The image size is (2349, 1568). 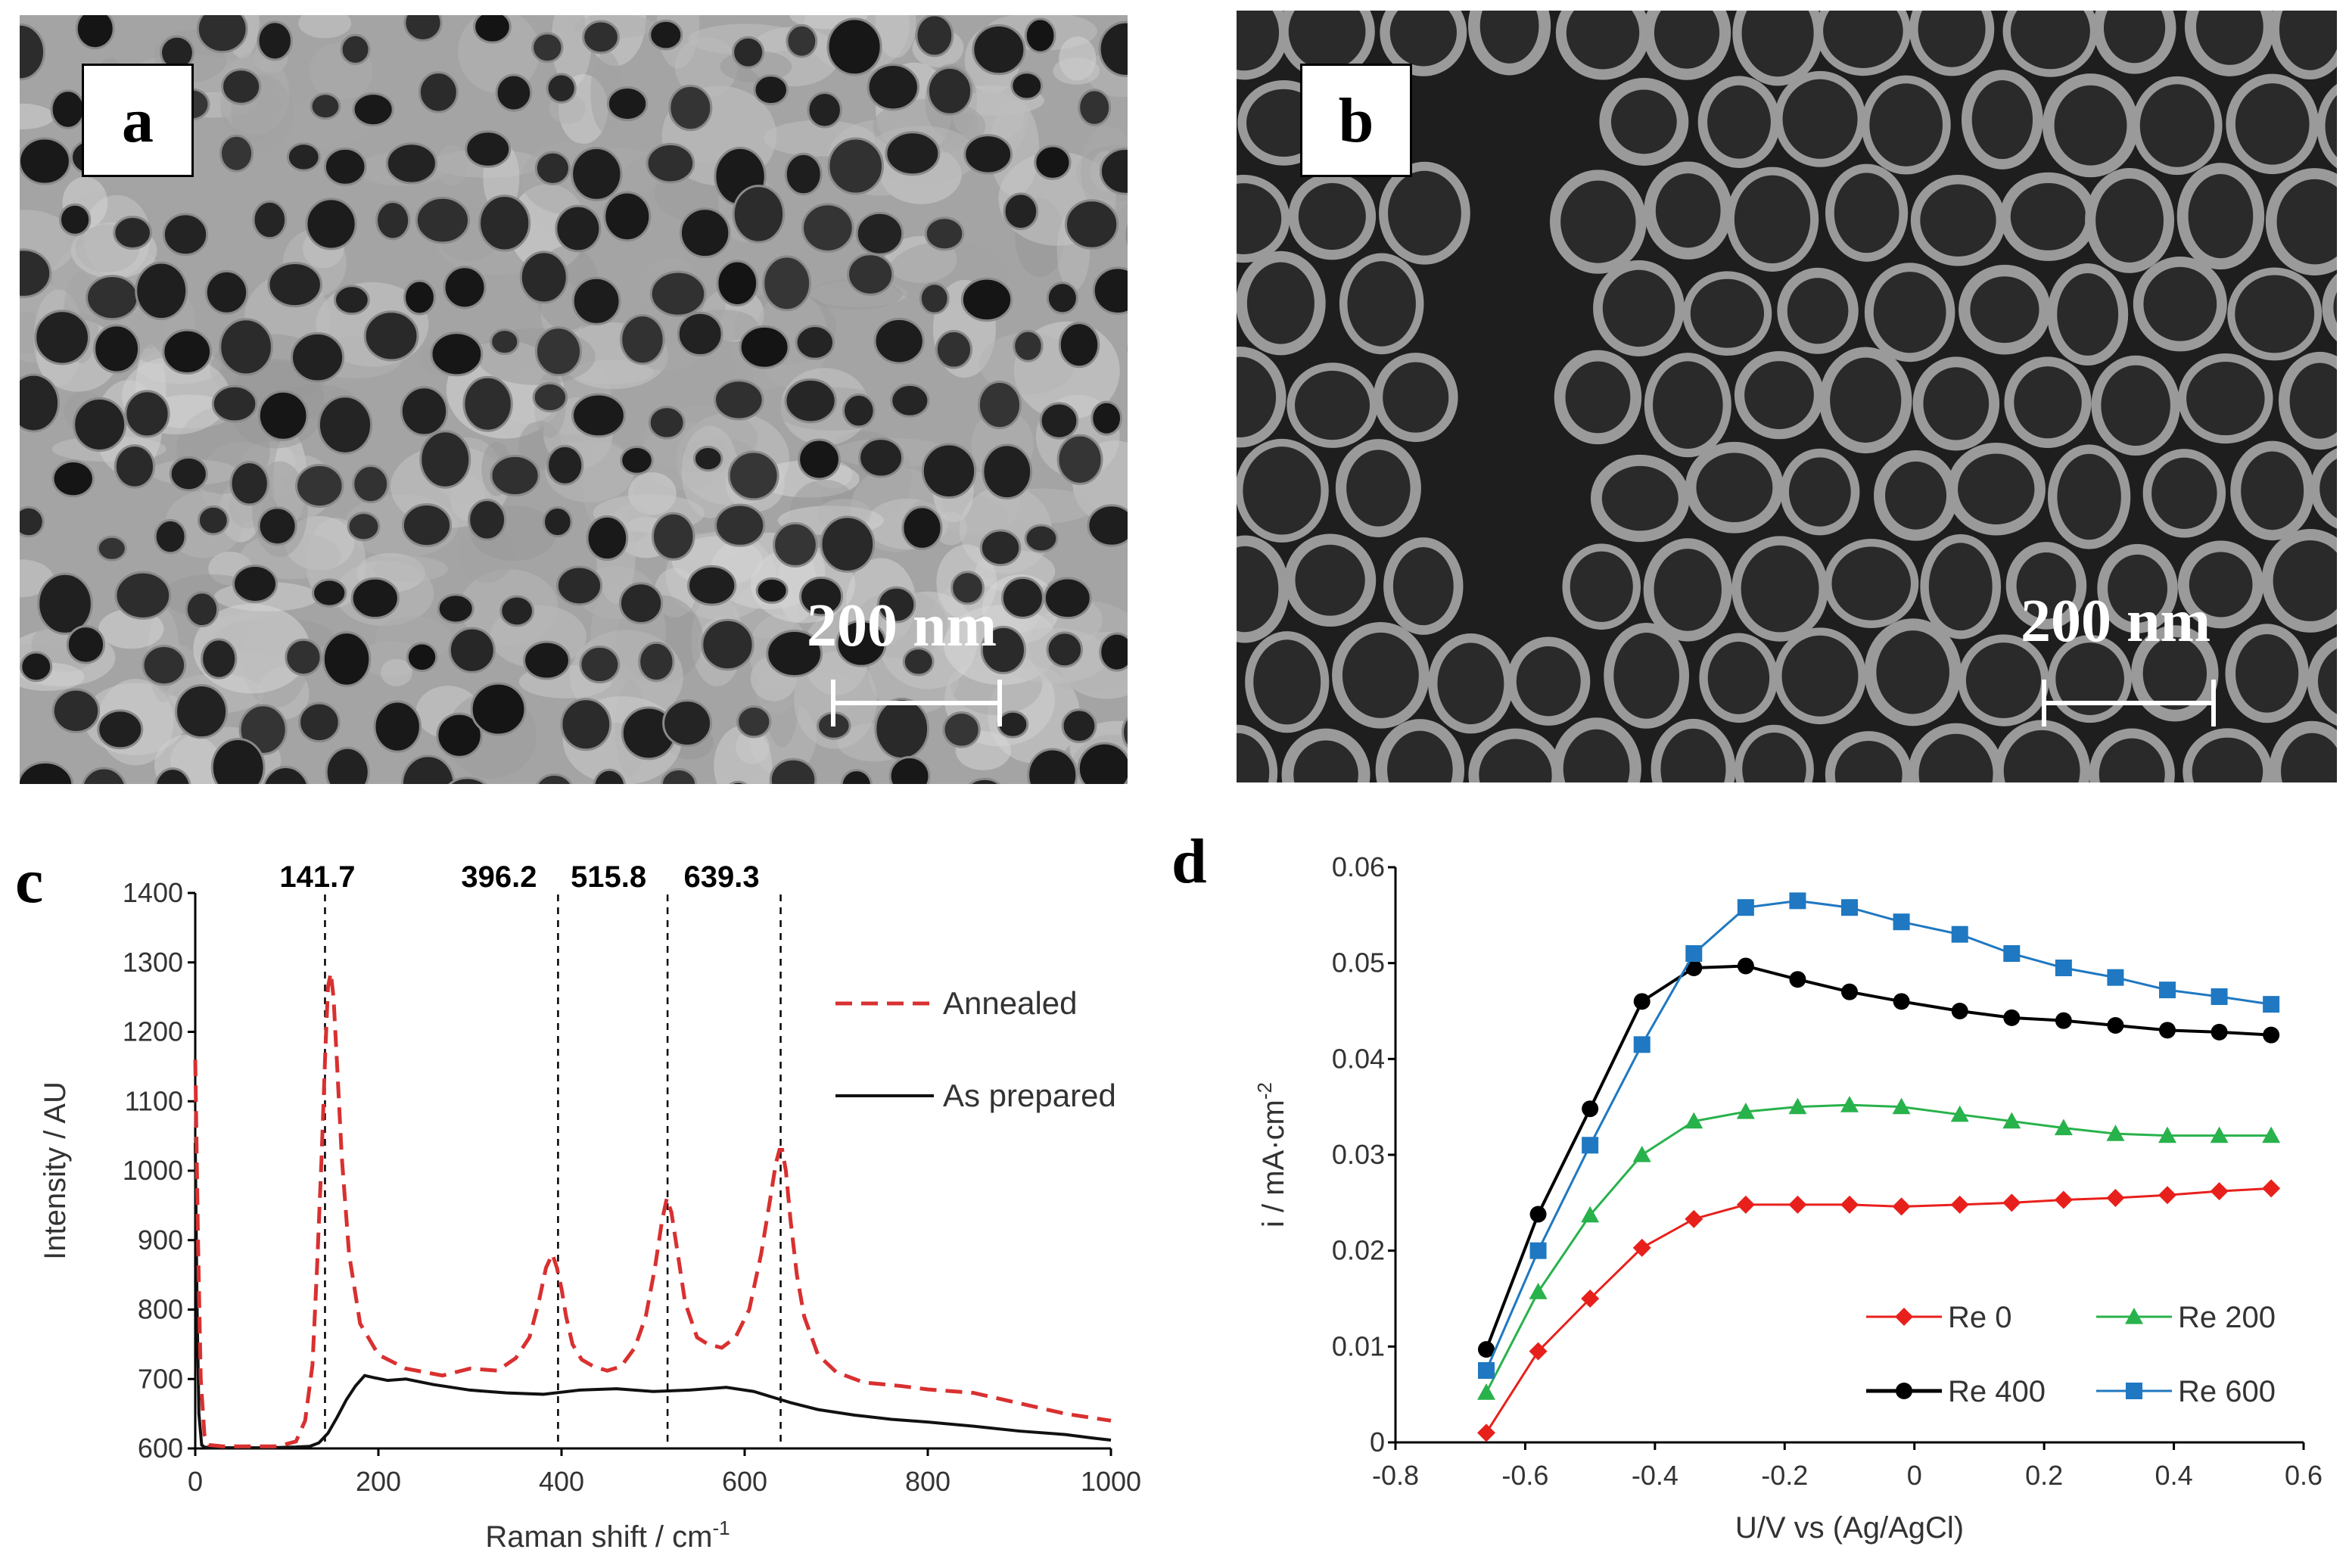 What do you see at coordinates (1656, 1475) in the screenshot?
I see `chart-d-x-tick-label: -0.4` at bounding box center [1656, 1475].